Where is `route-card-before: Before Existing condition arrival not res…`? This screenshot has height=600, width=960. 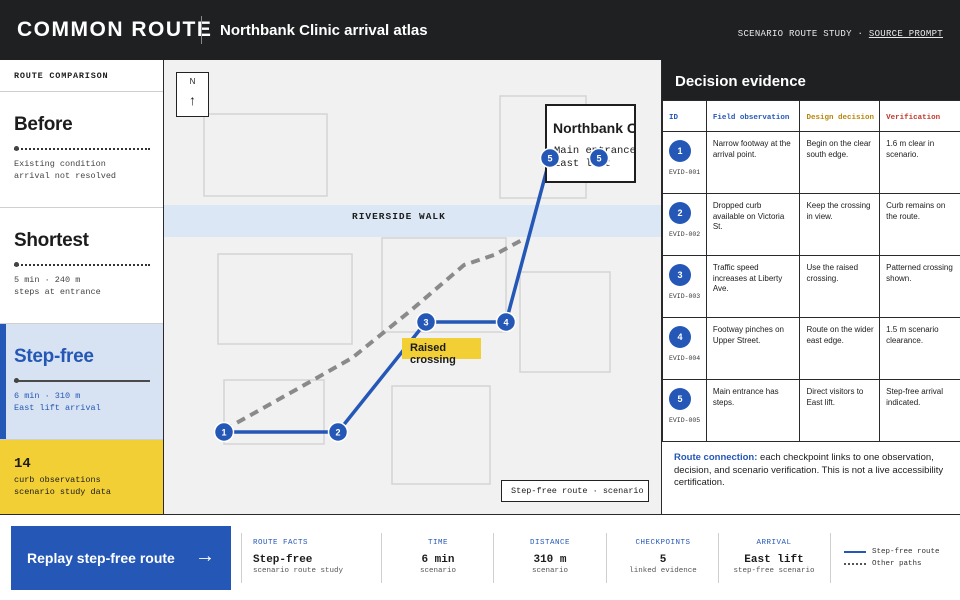
route-card-before: Before Existing condition arrival not res… is located at coordinates (81, 150).